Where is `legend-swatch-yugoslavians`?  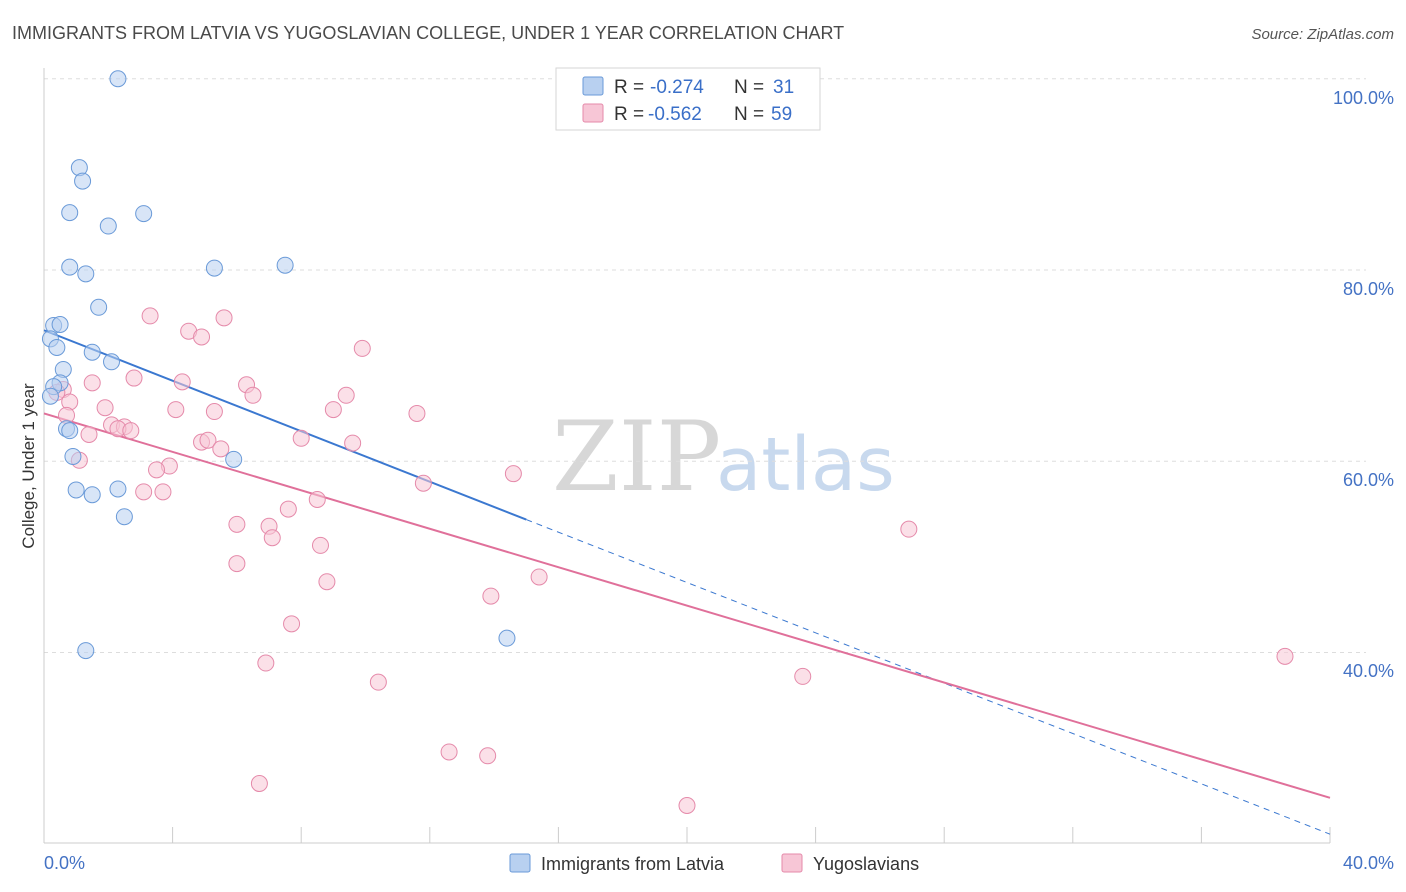
legend-swatch-yugoslavians is located at coordinates (593, 113).